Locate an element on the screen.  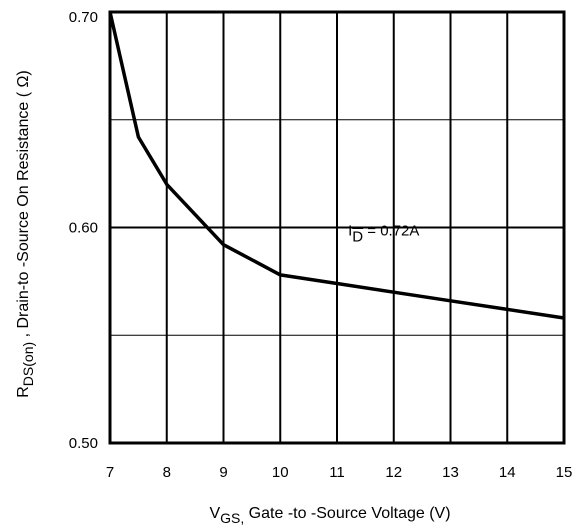
y-tick-label: 0.50 is located at coordinates (83, 443).